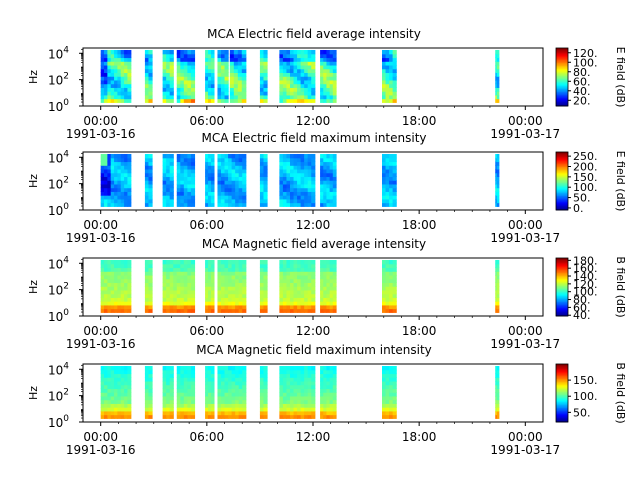 The height and width of the screenshot is (480, 640). I want to click on x-tick-label: 06:00, so click(207, 225).